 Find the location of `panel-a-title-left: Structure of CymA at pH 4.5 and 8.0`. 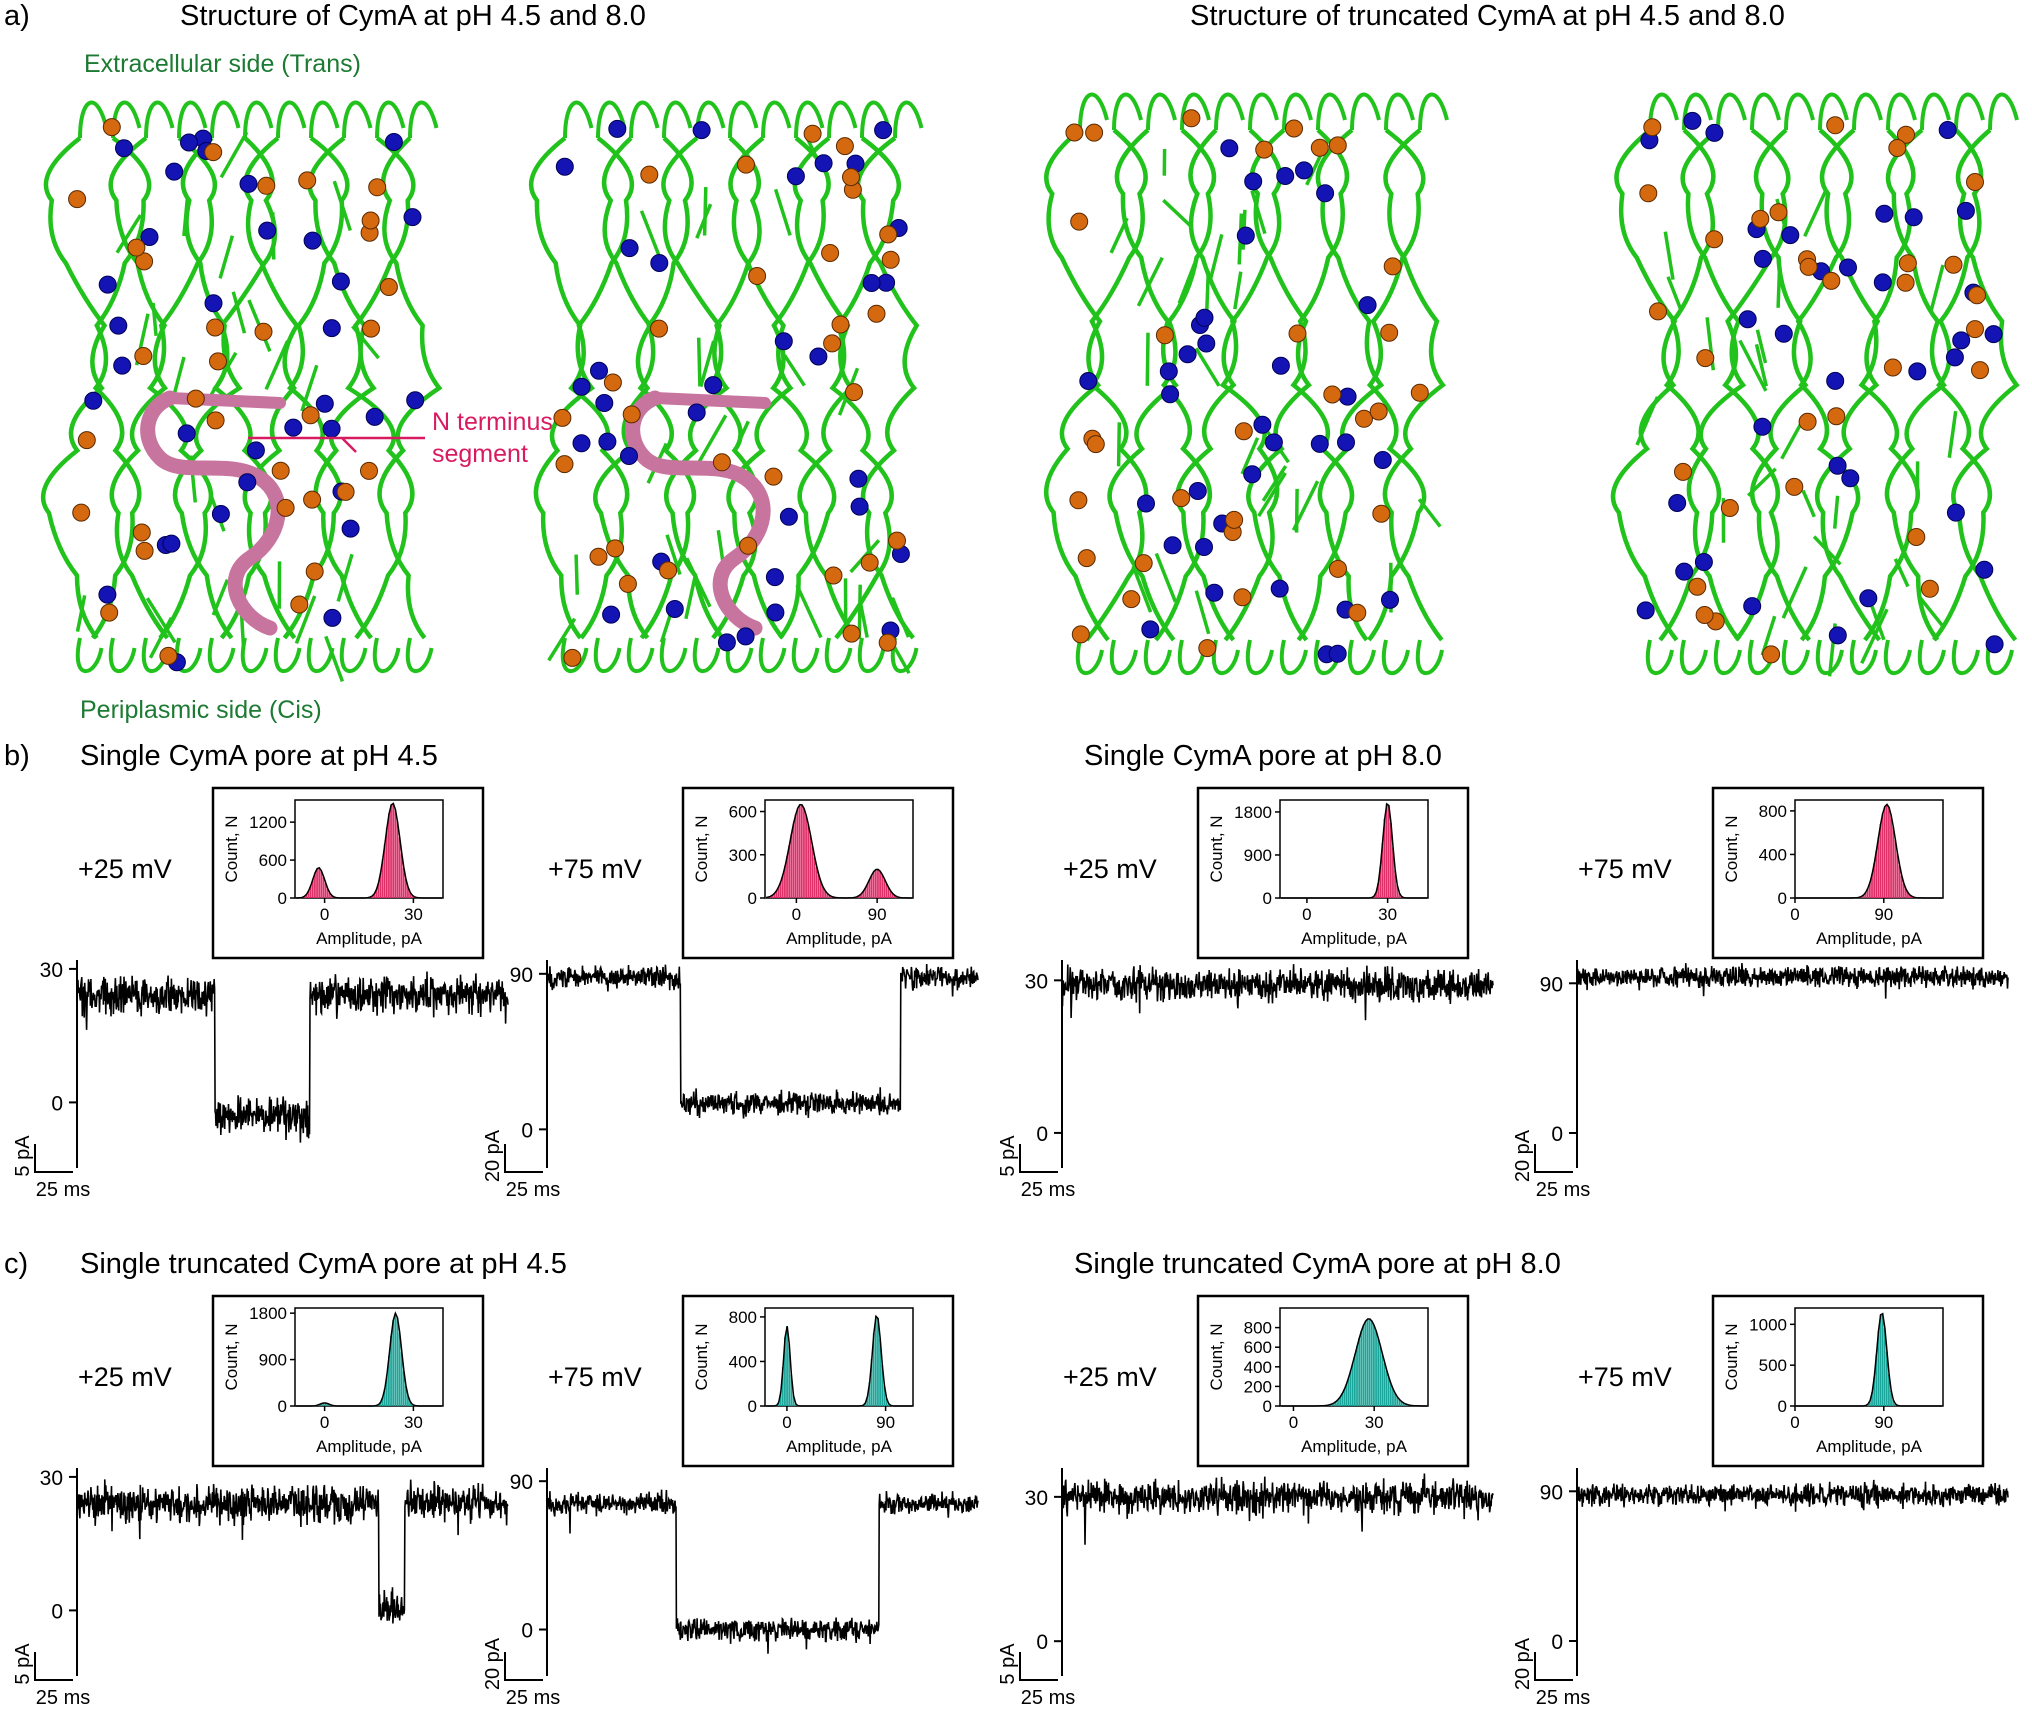

panel-a-title-left: Structure of CymA at pH 4.5 and 8.0 is located at coordinates (413, 16).